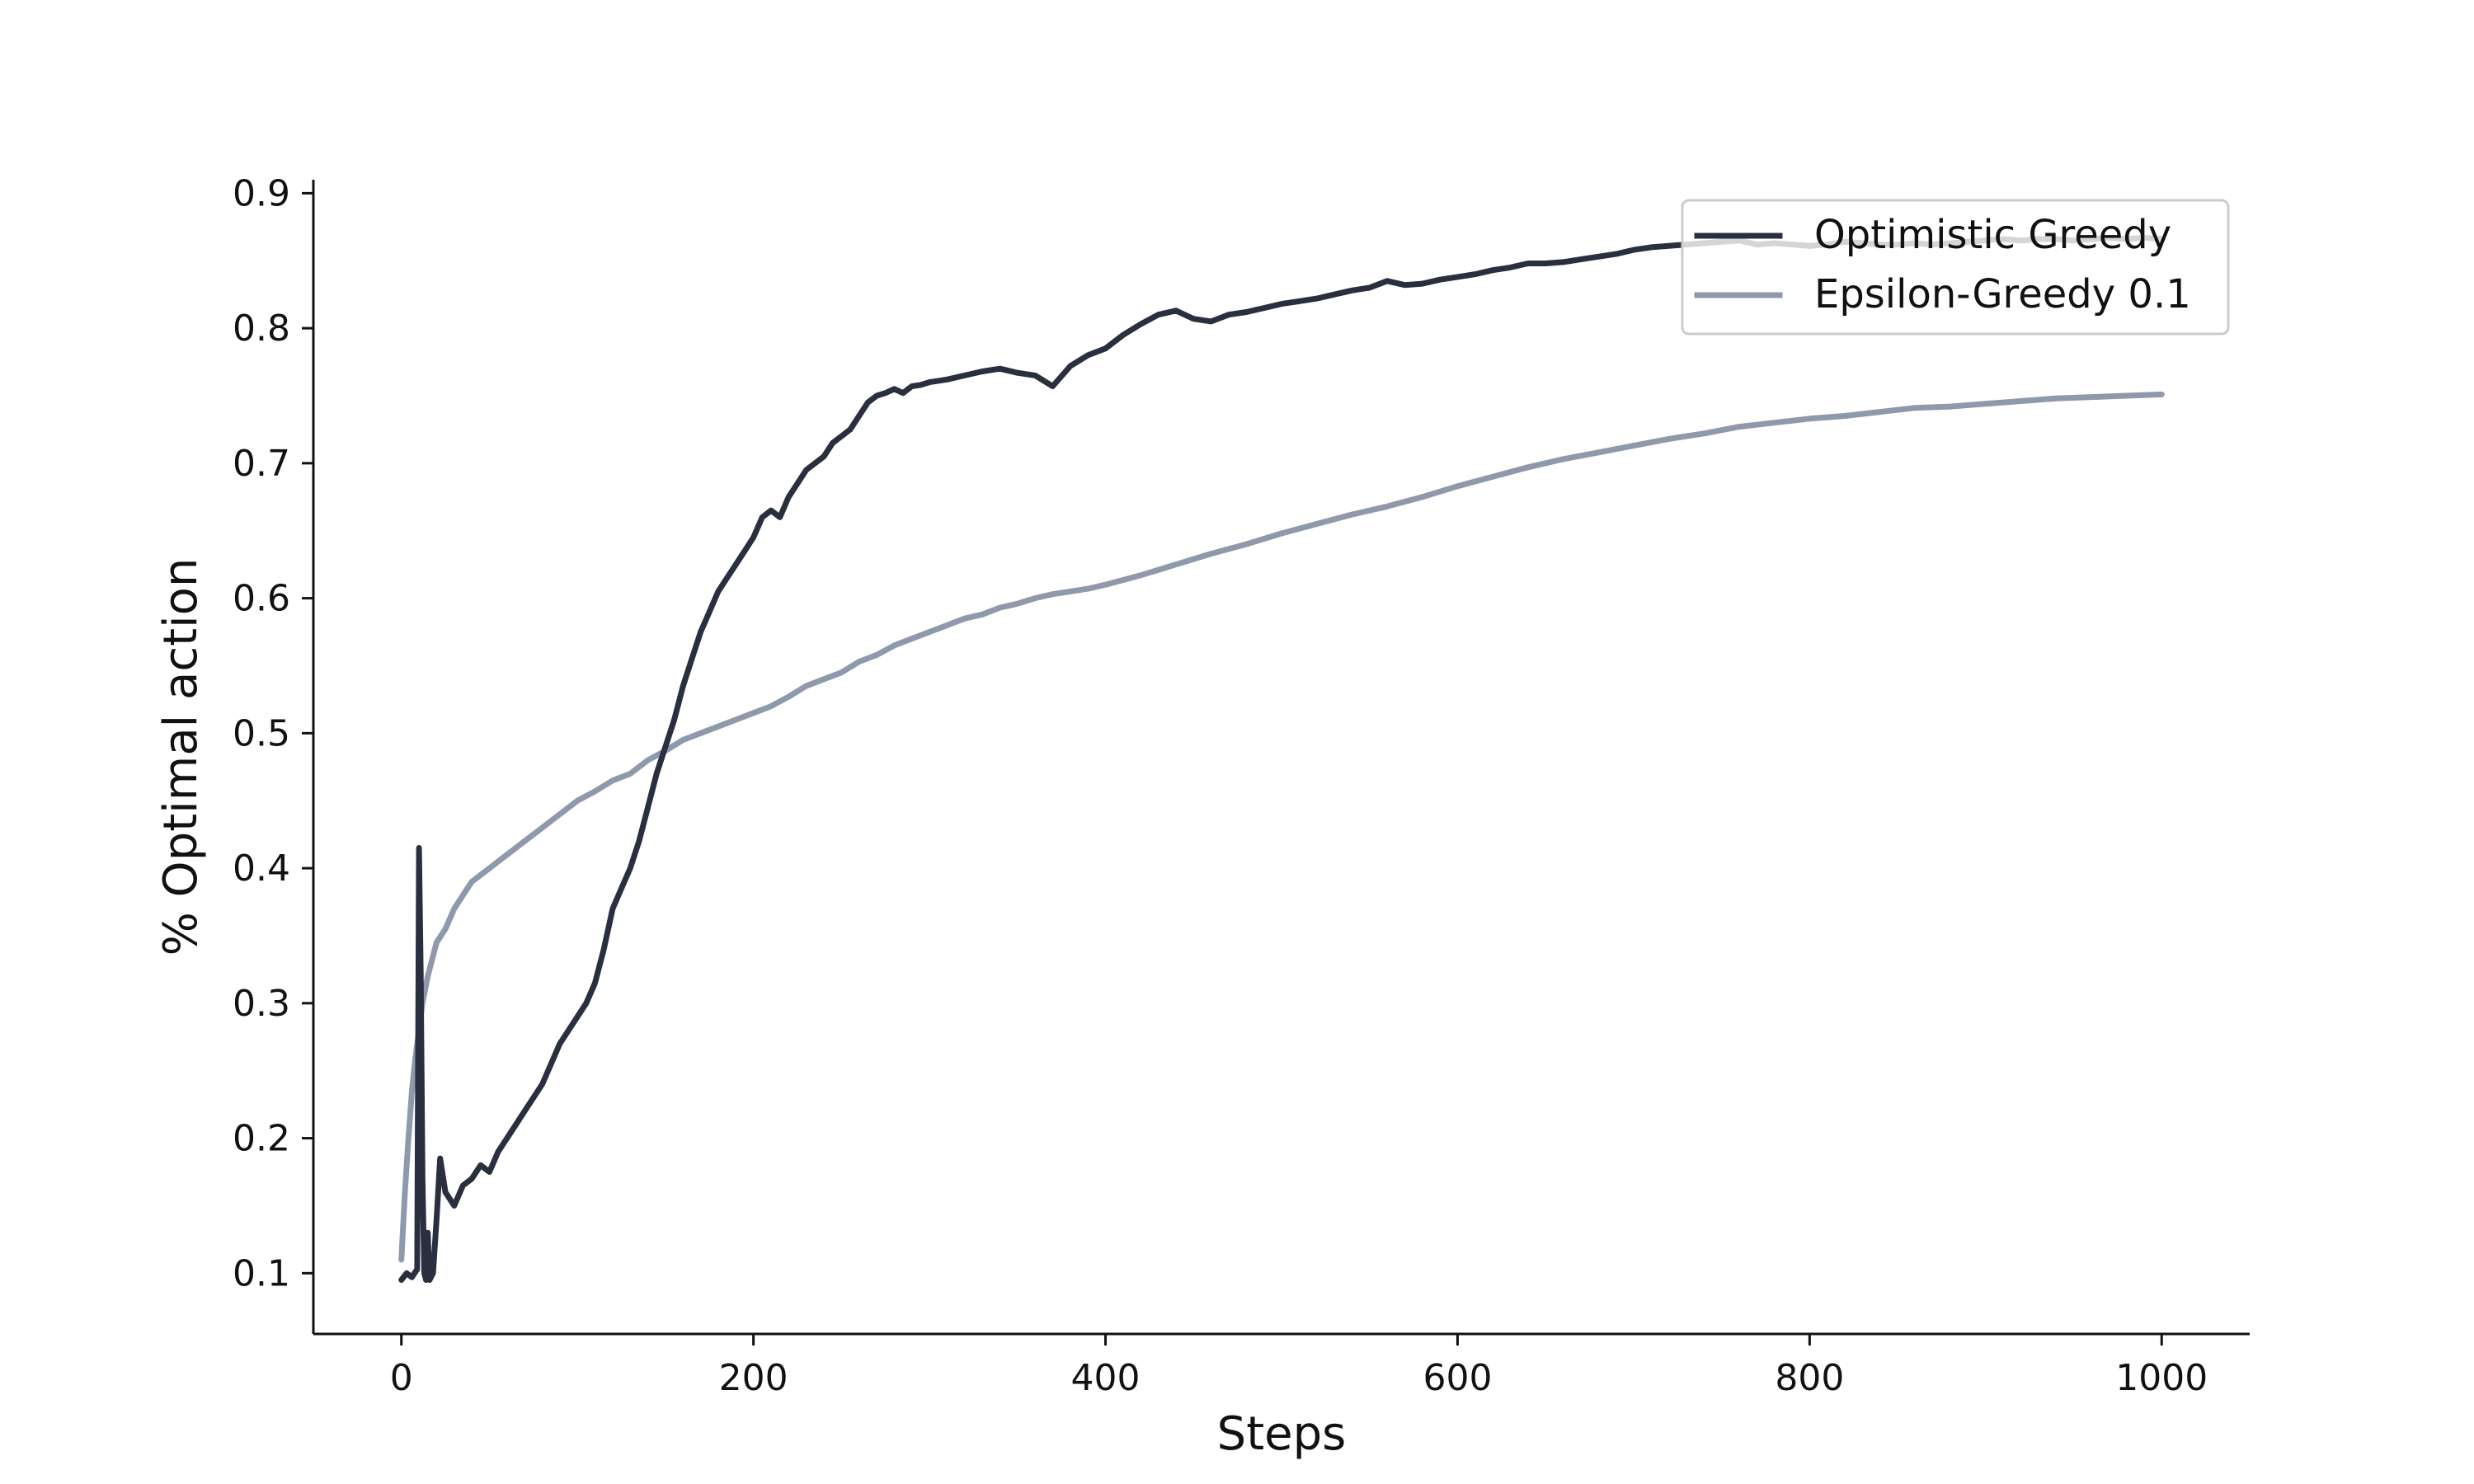 The width and height of the screenshot is (2474, 1484). Describe the element at coordinates (181, 757) in the screenshot. I see `y-axis-label: % Optimal action` at that location.